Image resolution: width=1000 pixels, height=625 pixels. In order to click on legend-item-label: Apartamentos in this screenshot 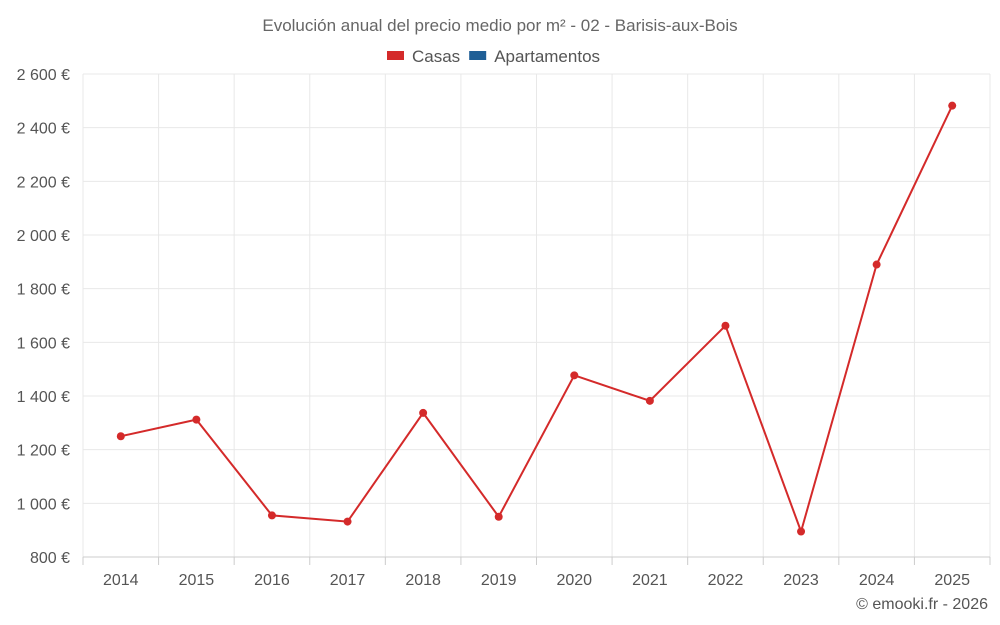, I will do `click(547, 56)`.